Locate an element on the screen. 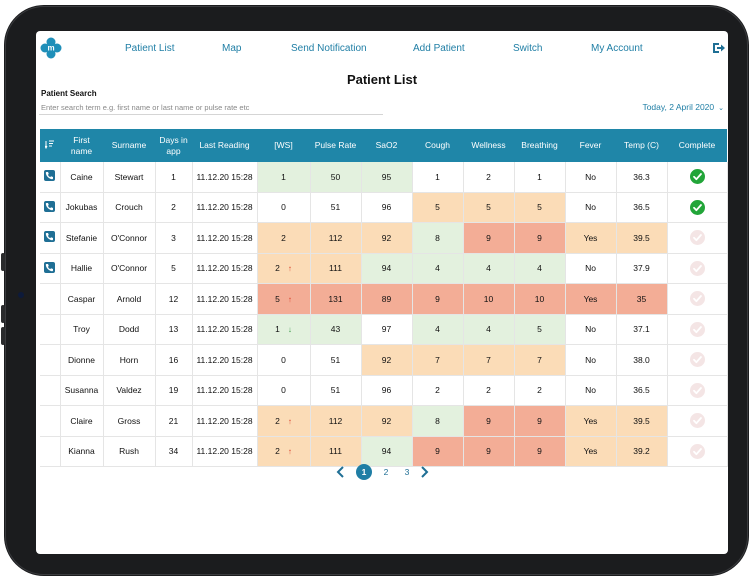  col-days-in-app: Days in app is located at coordinates (173, 145).